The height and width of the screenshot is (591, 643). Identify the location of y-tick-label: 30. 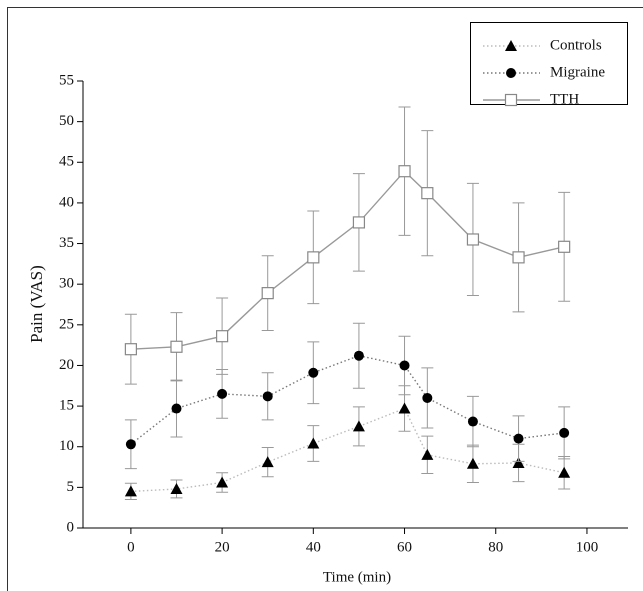
(66, 284).